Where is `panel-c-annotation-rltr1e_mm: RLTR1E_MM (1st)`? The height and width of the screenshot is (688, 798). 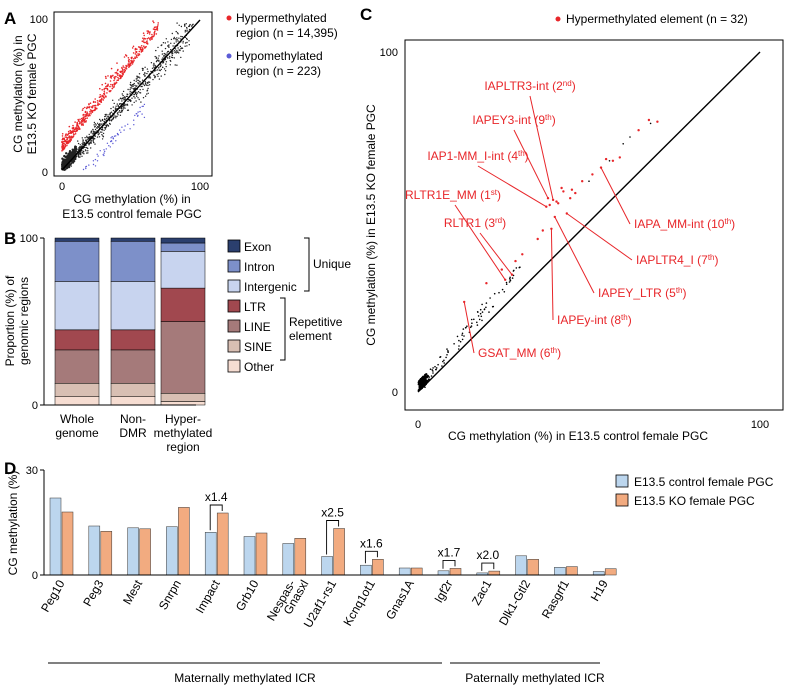
panel-c-annotation-rltr1e_mm: RLTR1E_MM (1st) is located at coordinates (453, 195).